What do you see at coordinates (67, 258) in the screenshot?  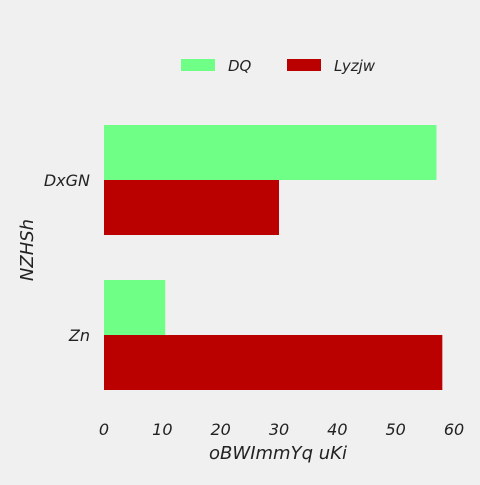 I see `y-tick-labels: DxGN Zn` at bounding box center [67, 258].